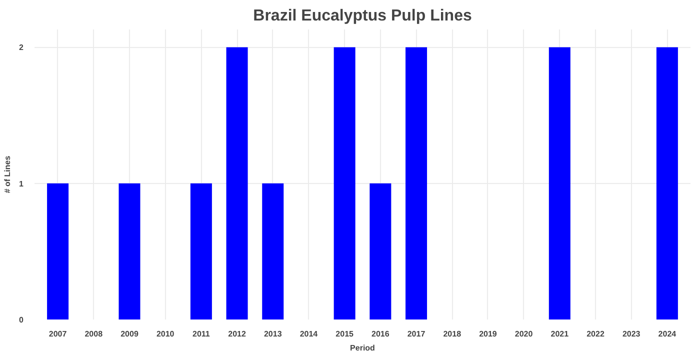 The height and width of the screenshot is (355, 698). I want to click on x-tick-label: 2024, so click(667, 334).